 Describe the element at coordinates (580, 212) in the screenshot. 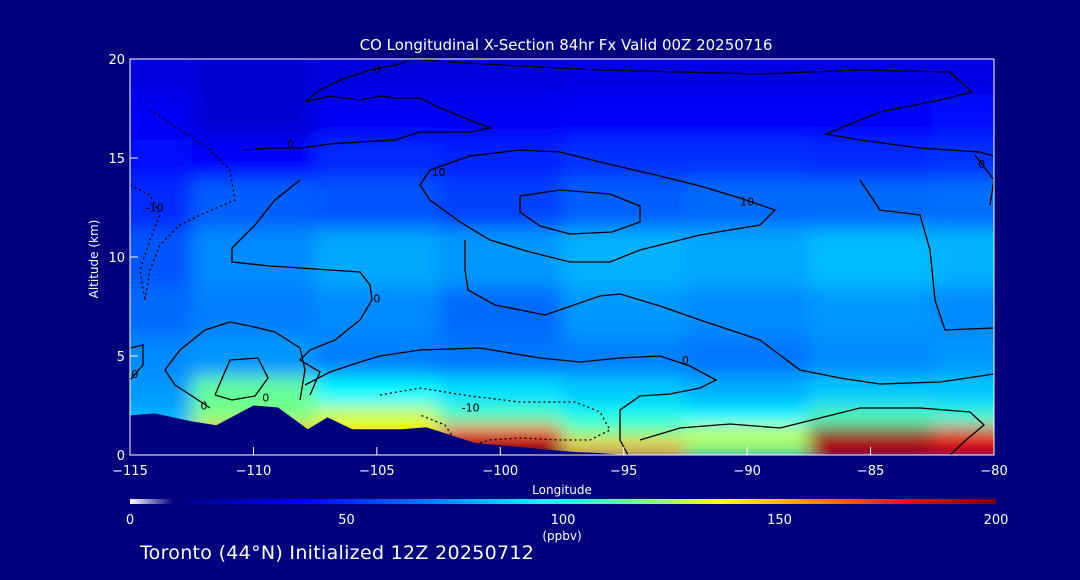

I see `contour-10-inner` at that location.